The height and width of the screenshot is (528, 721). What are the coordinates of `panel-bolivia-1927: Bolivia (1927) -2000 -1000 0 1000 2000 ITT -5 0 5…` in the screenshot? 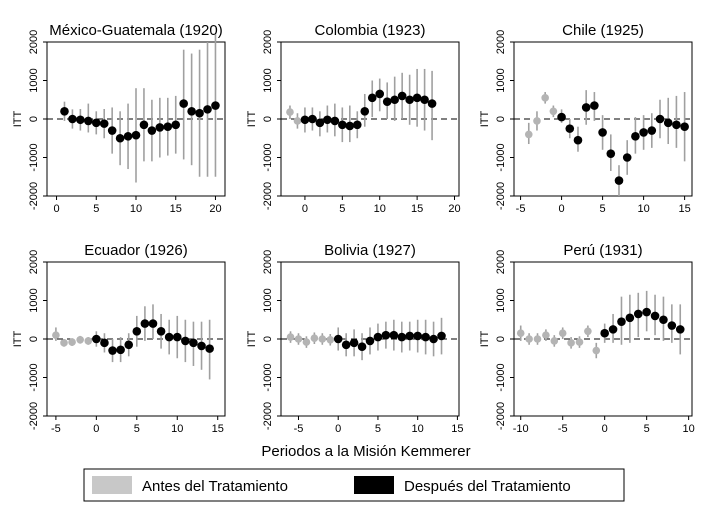 It's located at (355, 338).